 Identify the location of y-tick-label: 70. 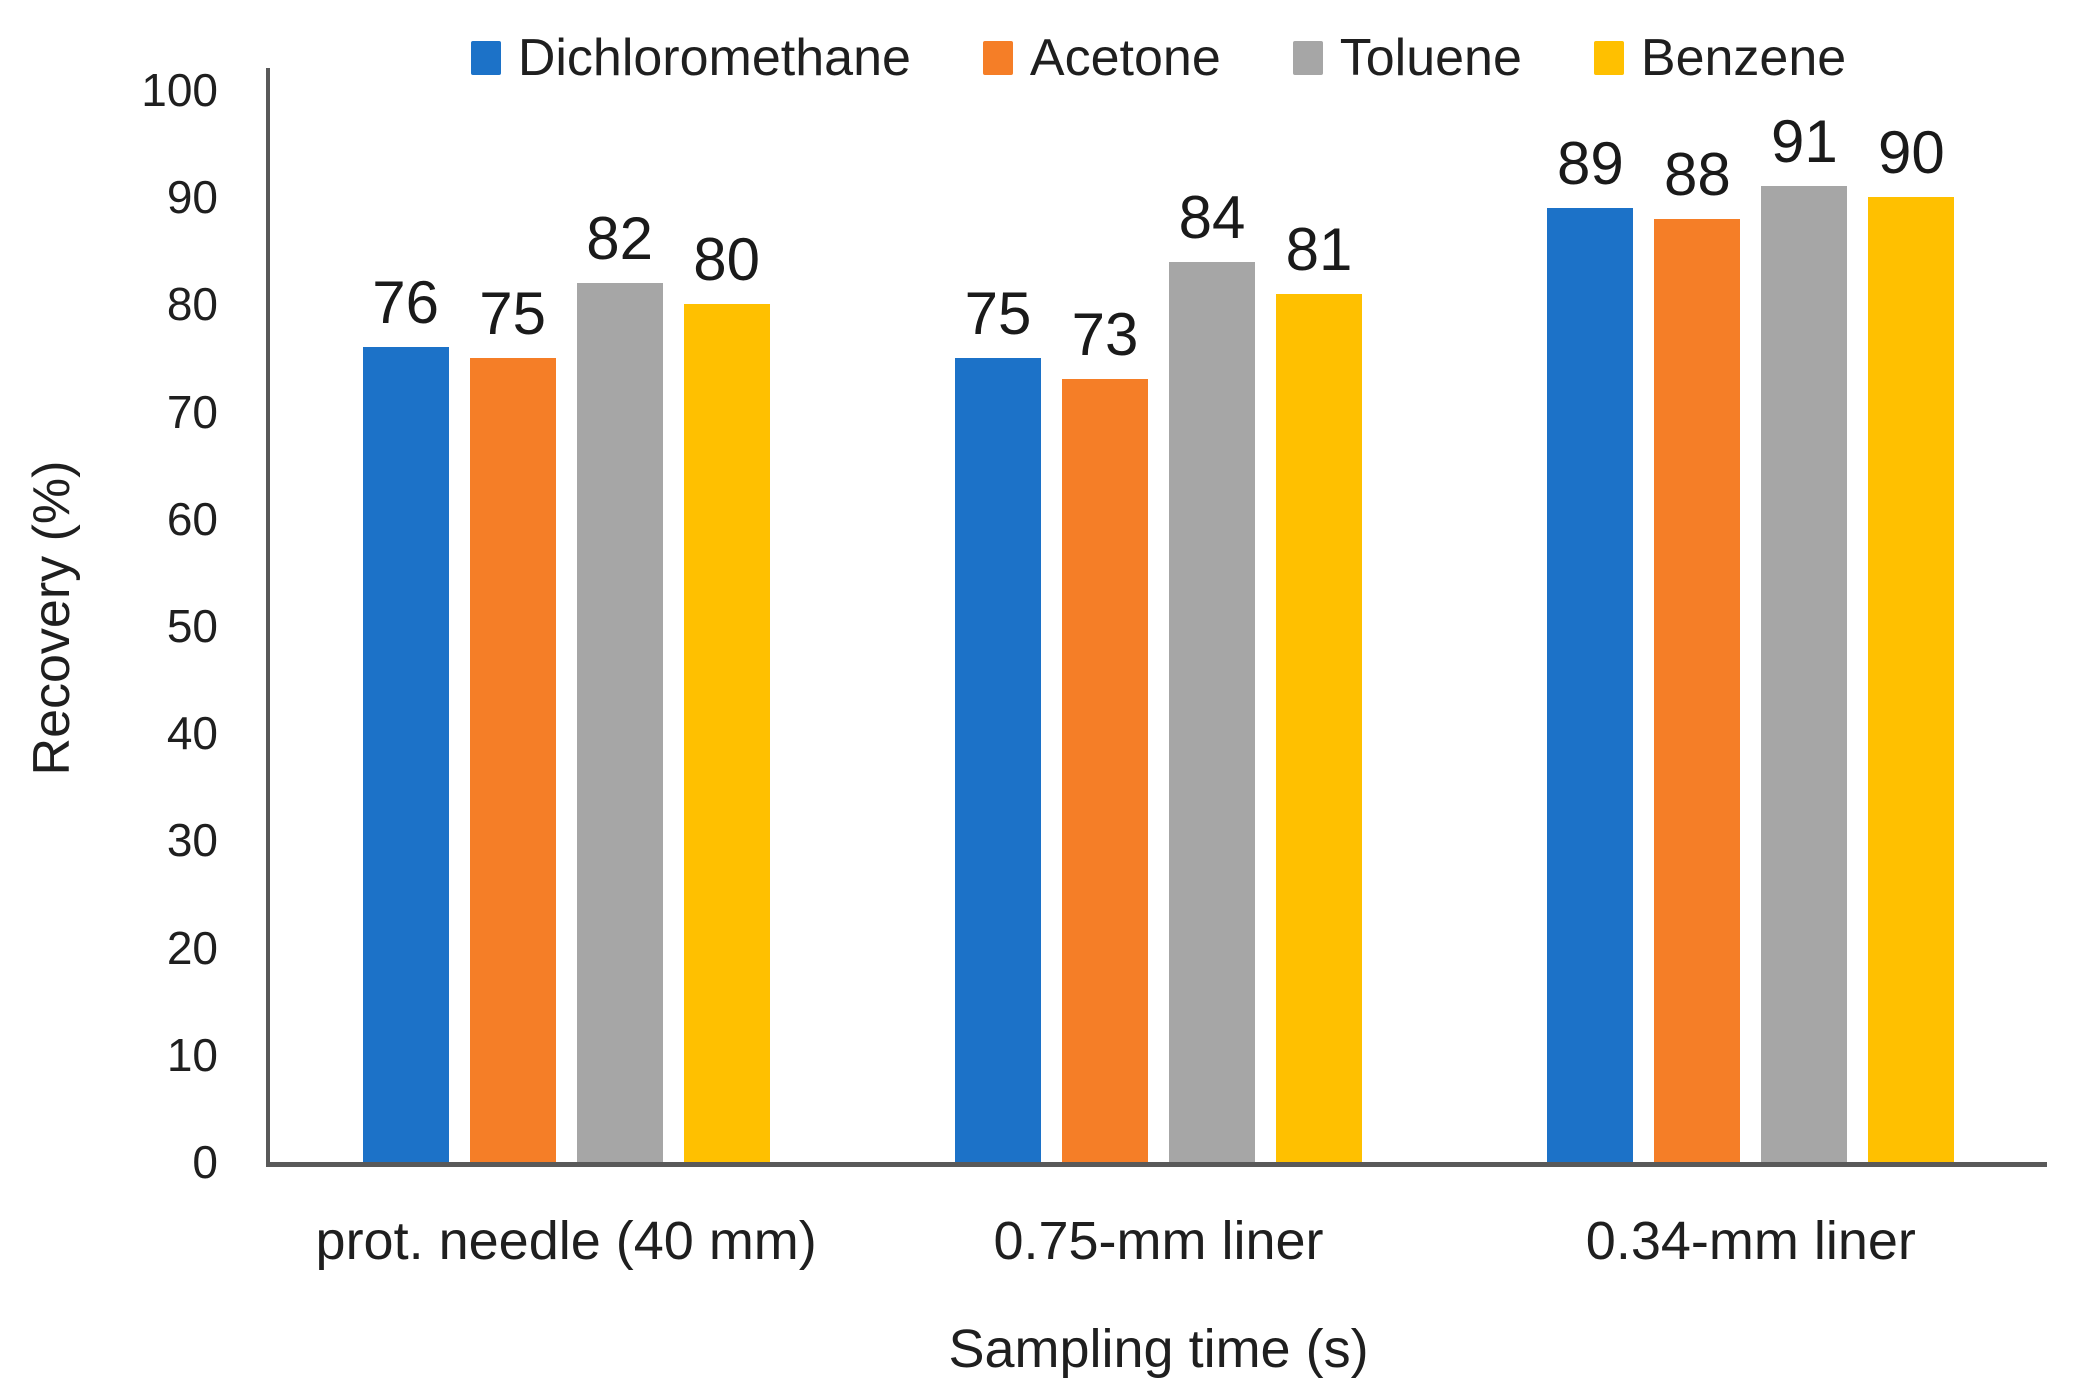
(192, 411).